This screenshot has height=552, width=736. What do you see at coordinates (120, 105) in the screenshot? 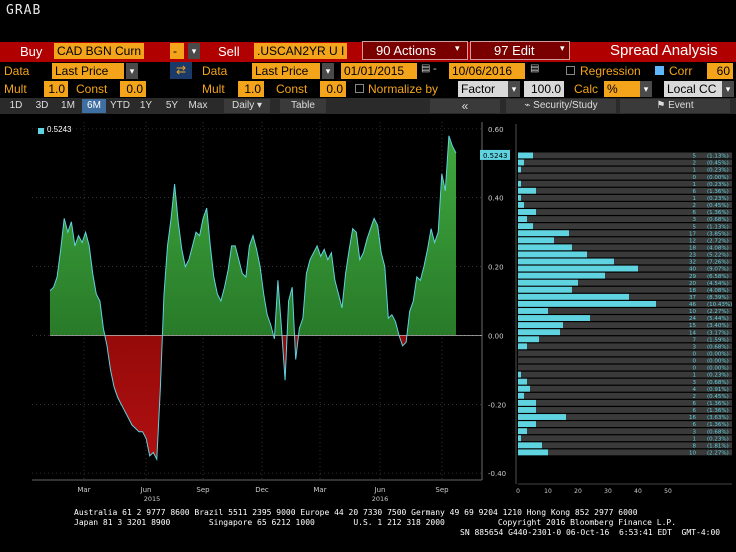
I see `range-button-ytd: YTD` at bounding box center [120, 105].